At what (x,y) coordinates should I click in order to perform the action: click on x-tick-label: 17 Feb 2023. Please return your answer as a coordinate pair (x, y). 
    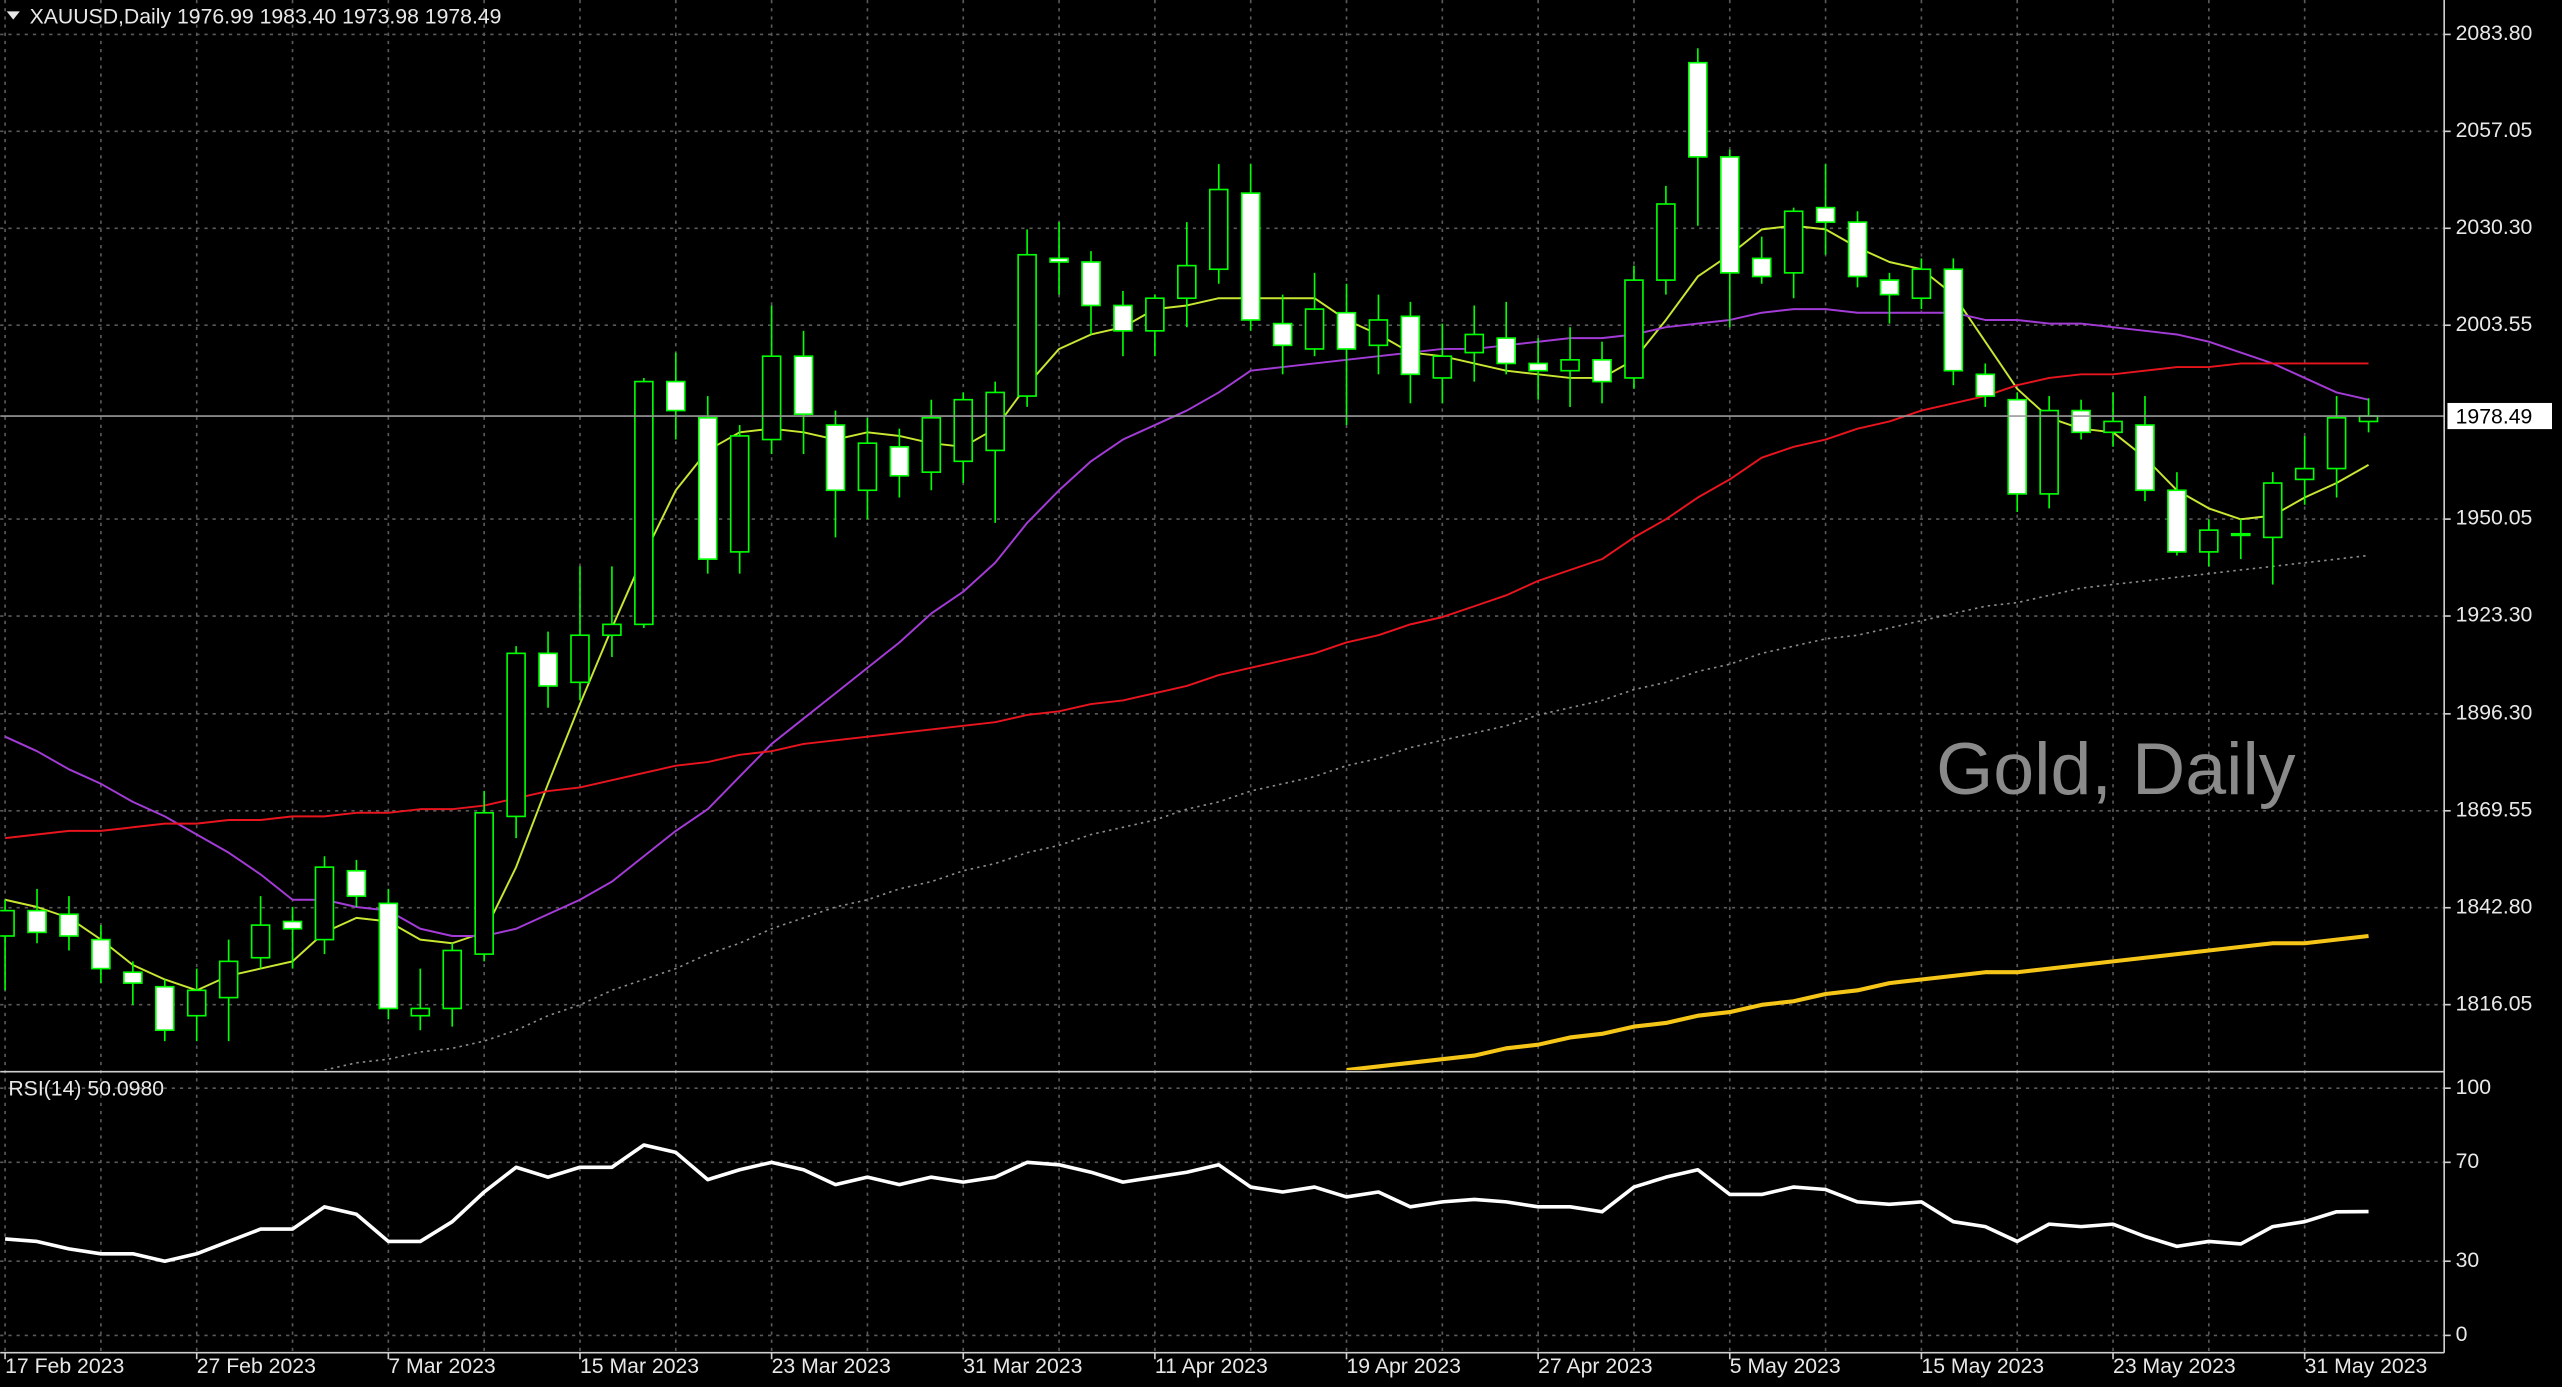
    Looking at the image, I should click on (64, 1366).